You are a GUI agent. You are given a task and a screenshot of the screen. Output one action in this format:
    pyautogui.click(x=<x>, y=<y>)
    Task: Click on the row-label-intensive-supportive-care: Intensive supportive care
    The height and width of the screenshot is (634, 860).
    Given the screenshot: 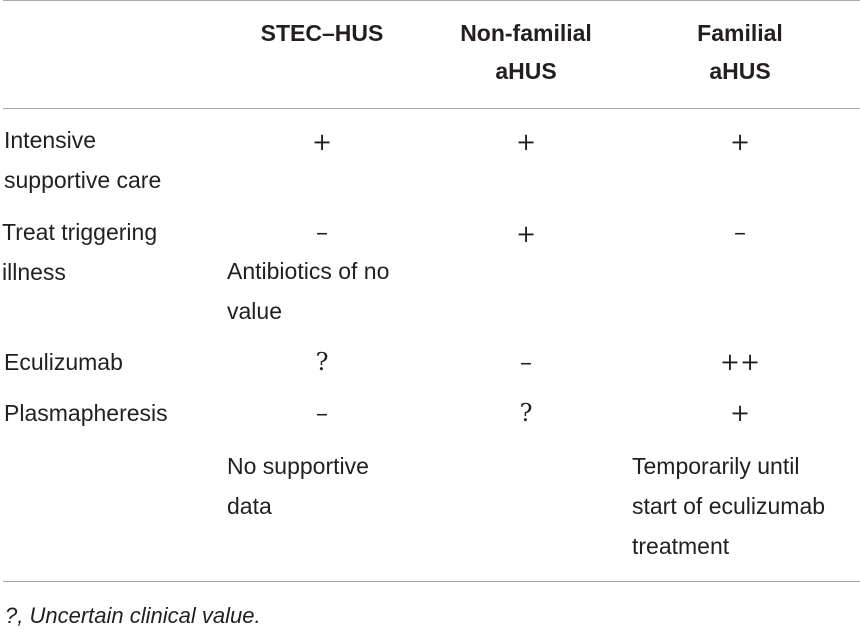 What is the action you would take?
    pyautogui.click(x=83, y=160)
    